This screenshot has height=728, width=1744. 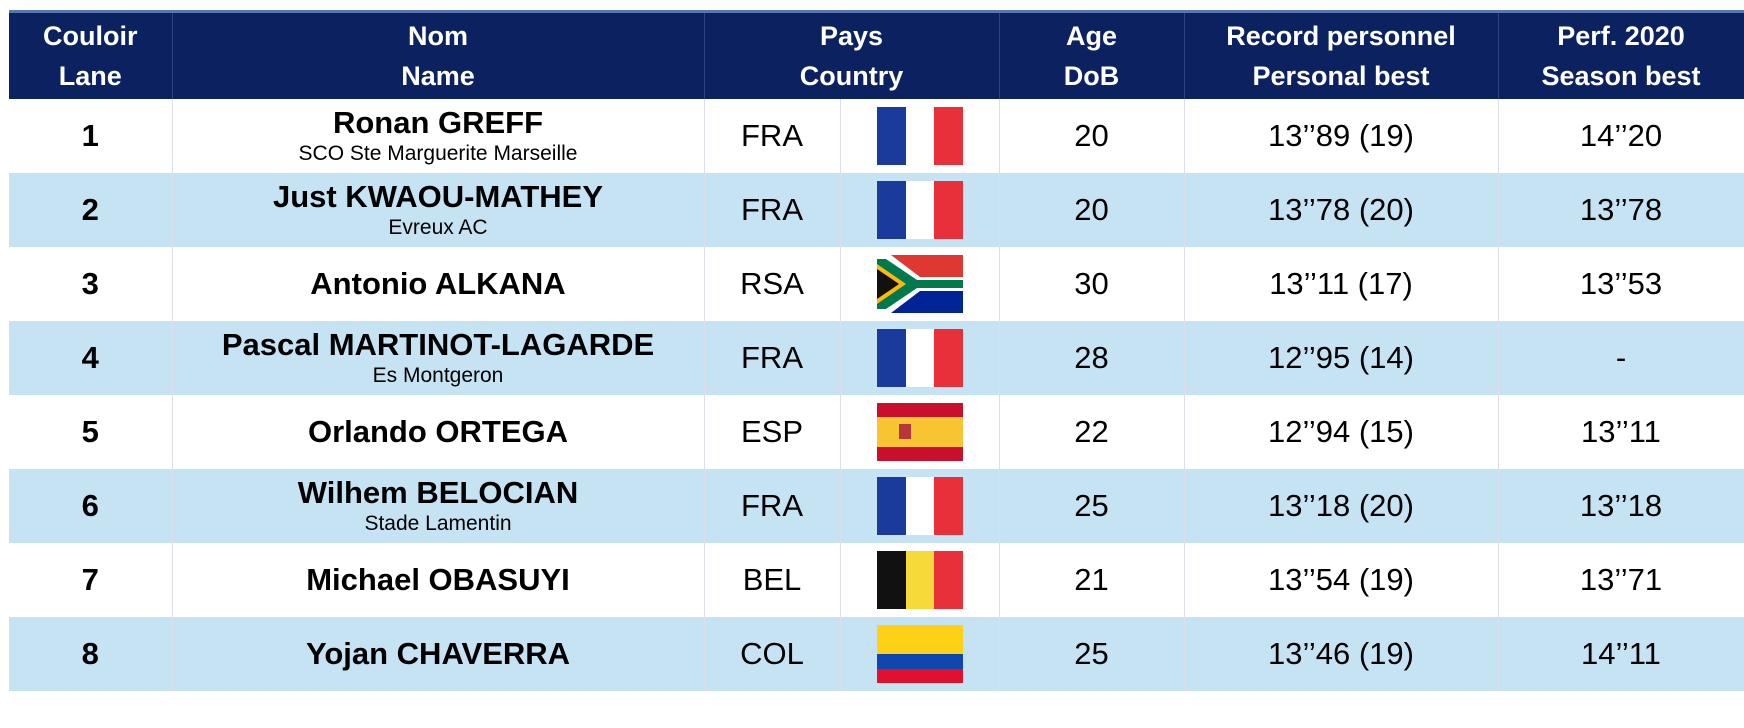 What do you see at coordinates (851, 76) in the screenshot?
I see `header-text: Country` at bounding box center [851, 76].